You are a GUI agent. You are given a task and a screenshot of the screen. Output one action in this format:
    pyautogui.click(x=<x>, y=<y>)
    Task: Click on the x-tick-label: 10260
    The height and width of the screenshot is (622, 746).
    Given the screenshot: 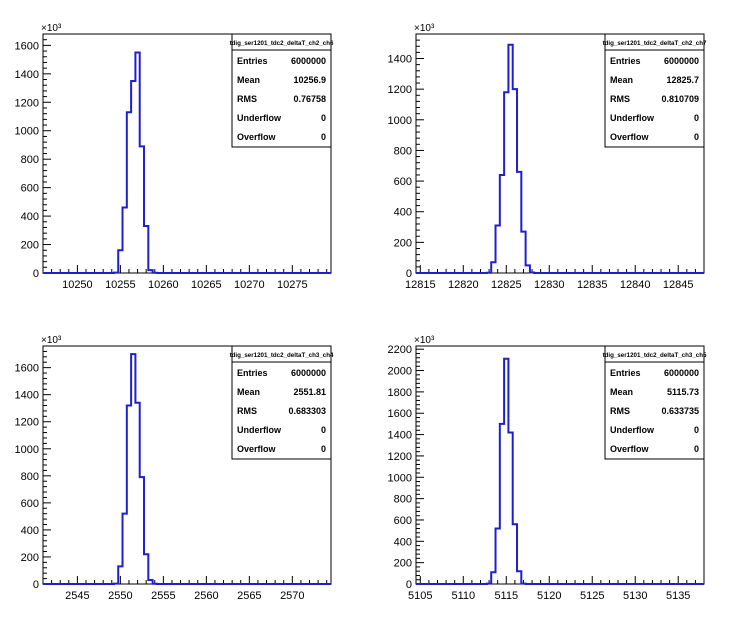 What is the action you would take?
    pyautogui.click(x=163, y=285)
    